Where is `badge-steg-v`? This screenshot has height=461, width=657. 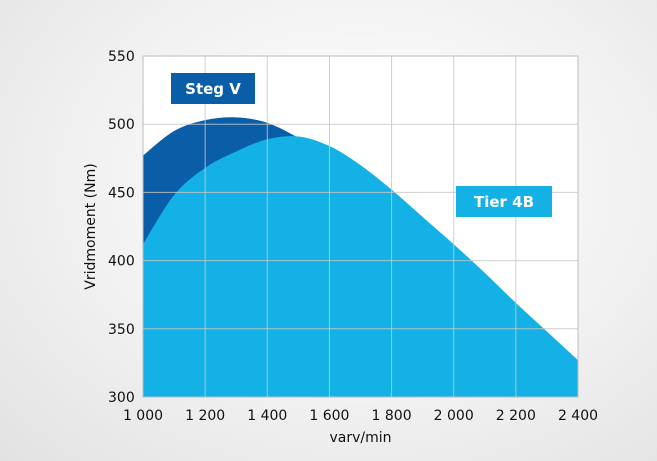
badge-steg-v is located at coordinates (213, 88).